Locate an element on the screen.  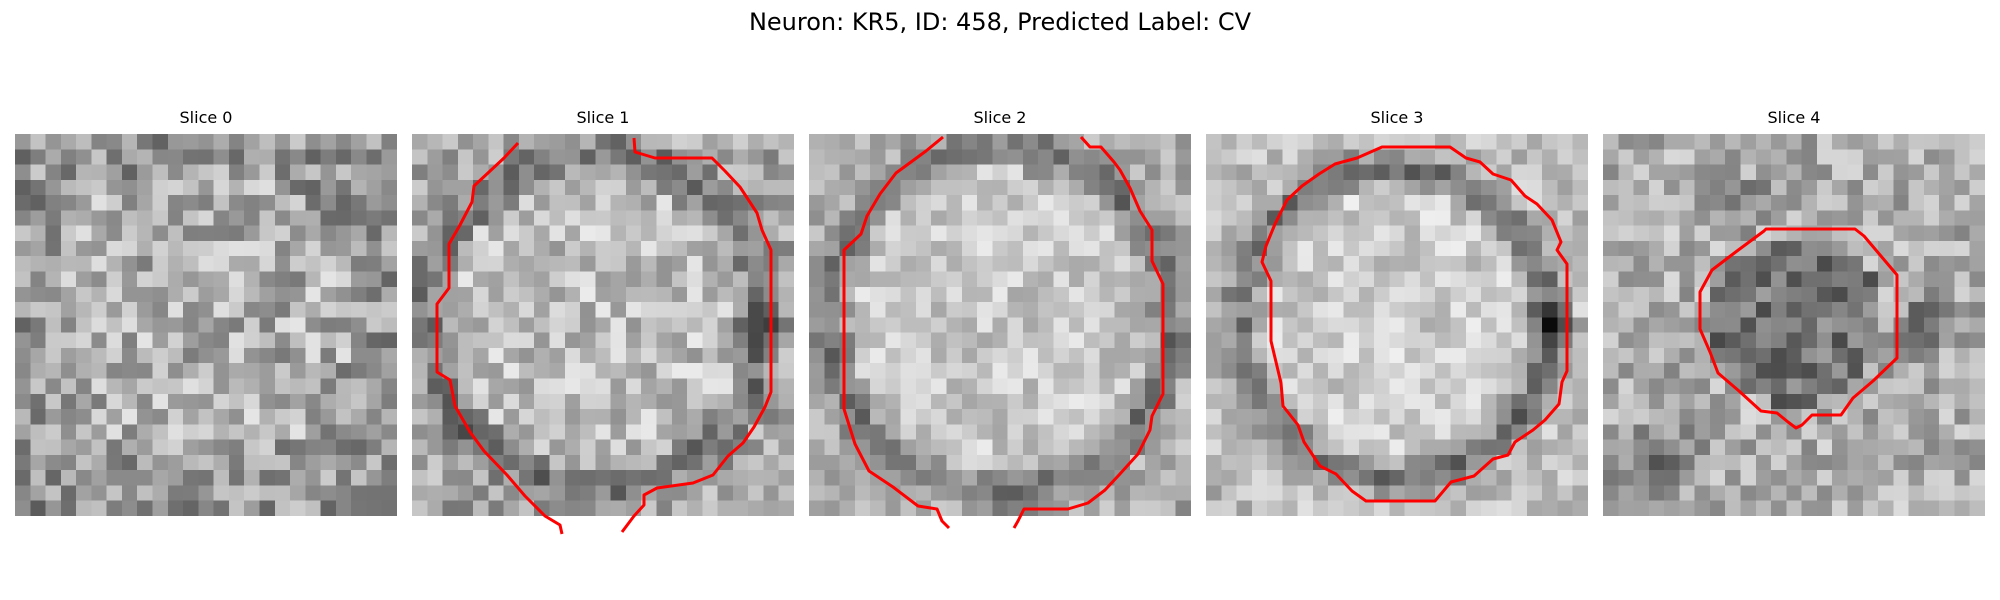
slice-panel-3: Slice 3 is located at coordinates (1397, 314).